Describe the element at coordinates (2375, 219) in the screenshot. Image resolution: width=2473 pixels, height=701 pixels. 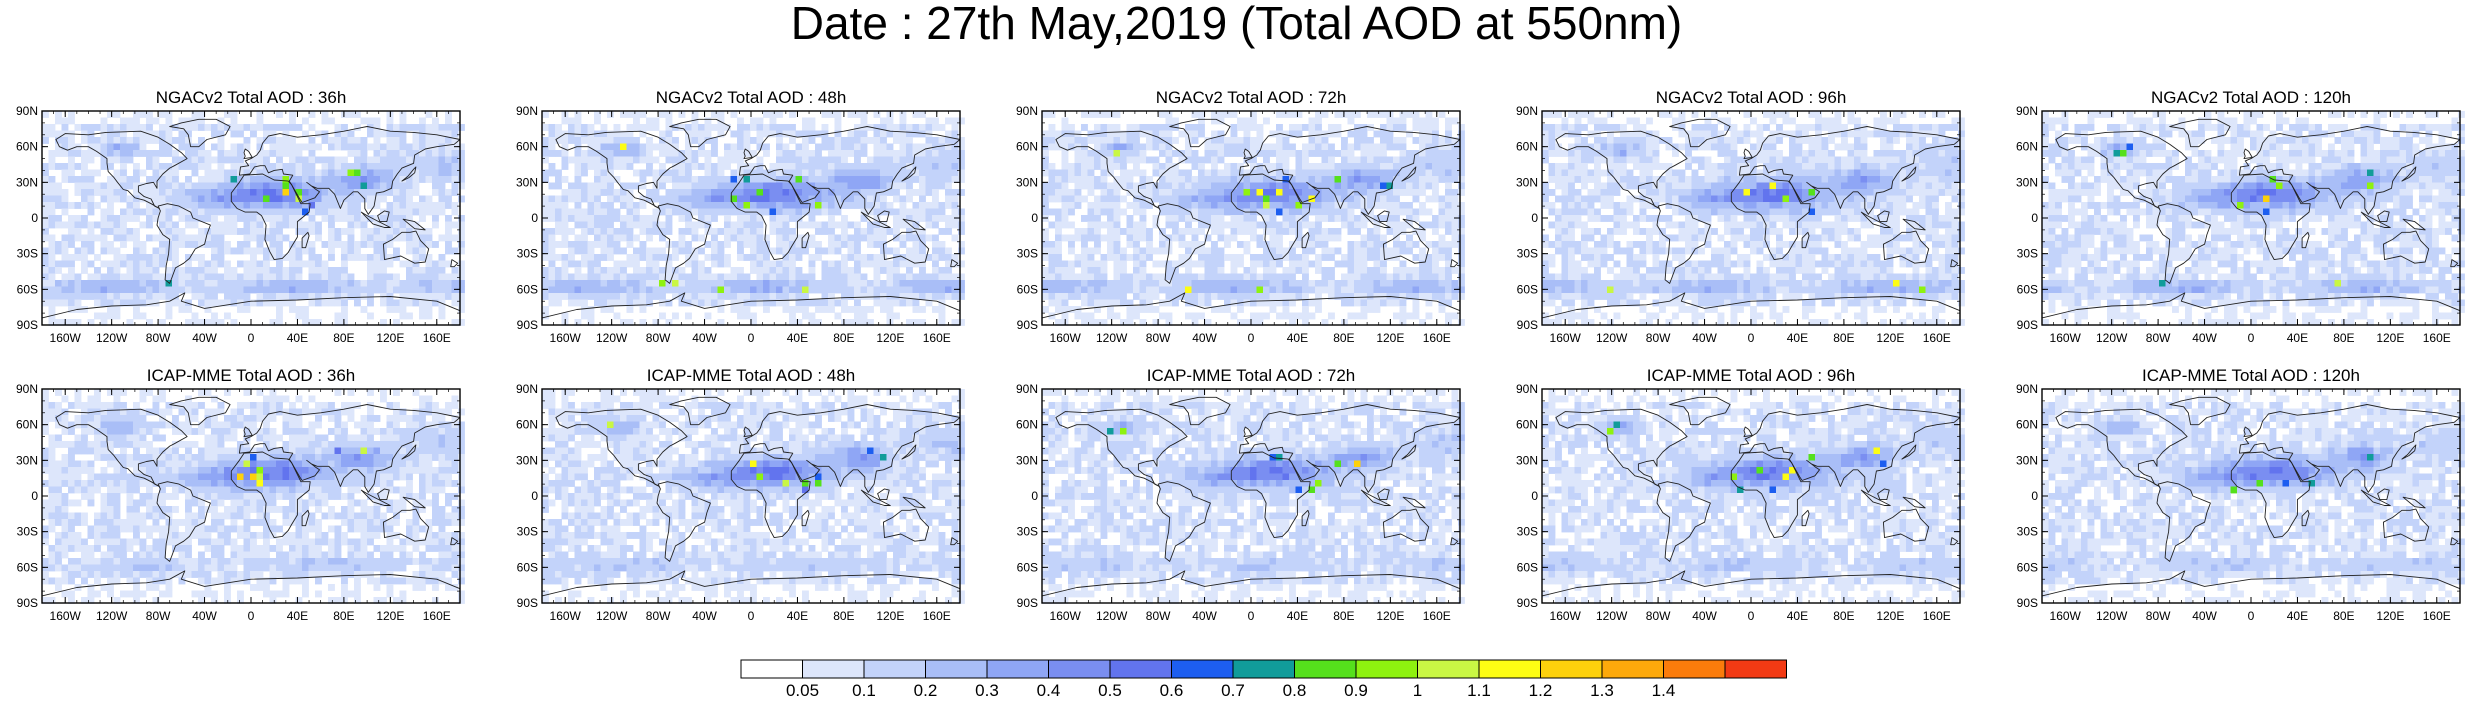
I see `indonesia-outline` at that location.